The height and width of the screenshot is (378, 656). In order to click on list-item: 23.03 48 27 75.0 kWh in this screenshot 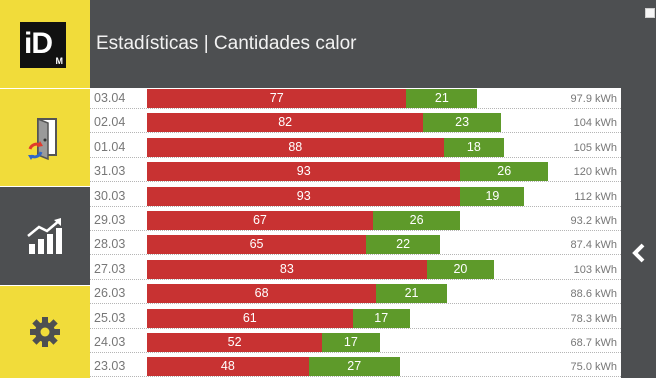, I will do `click(355, 367)`.